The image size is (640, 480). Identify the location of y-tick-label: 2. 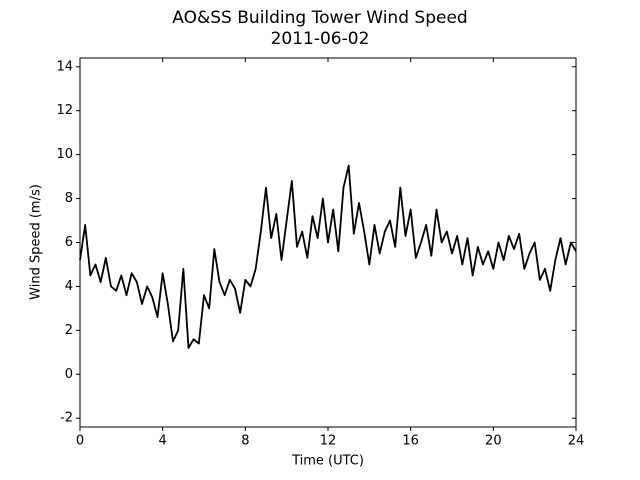
(69, 330).